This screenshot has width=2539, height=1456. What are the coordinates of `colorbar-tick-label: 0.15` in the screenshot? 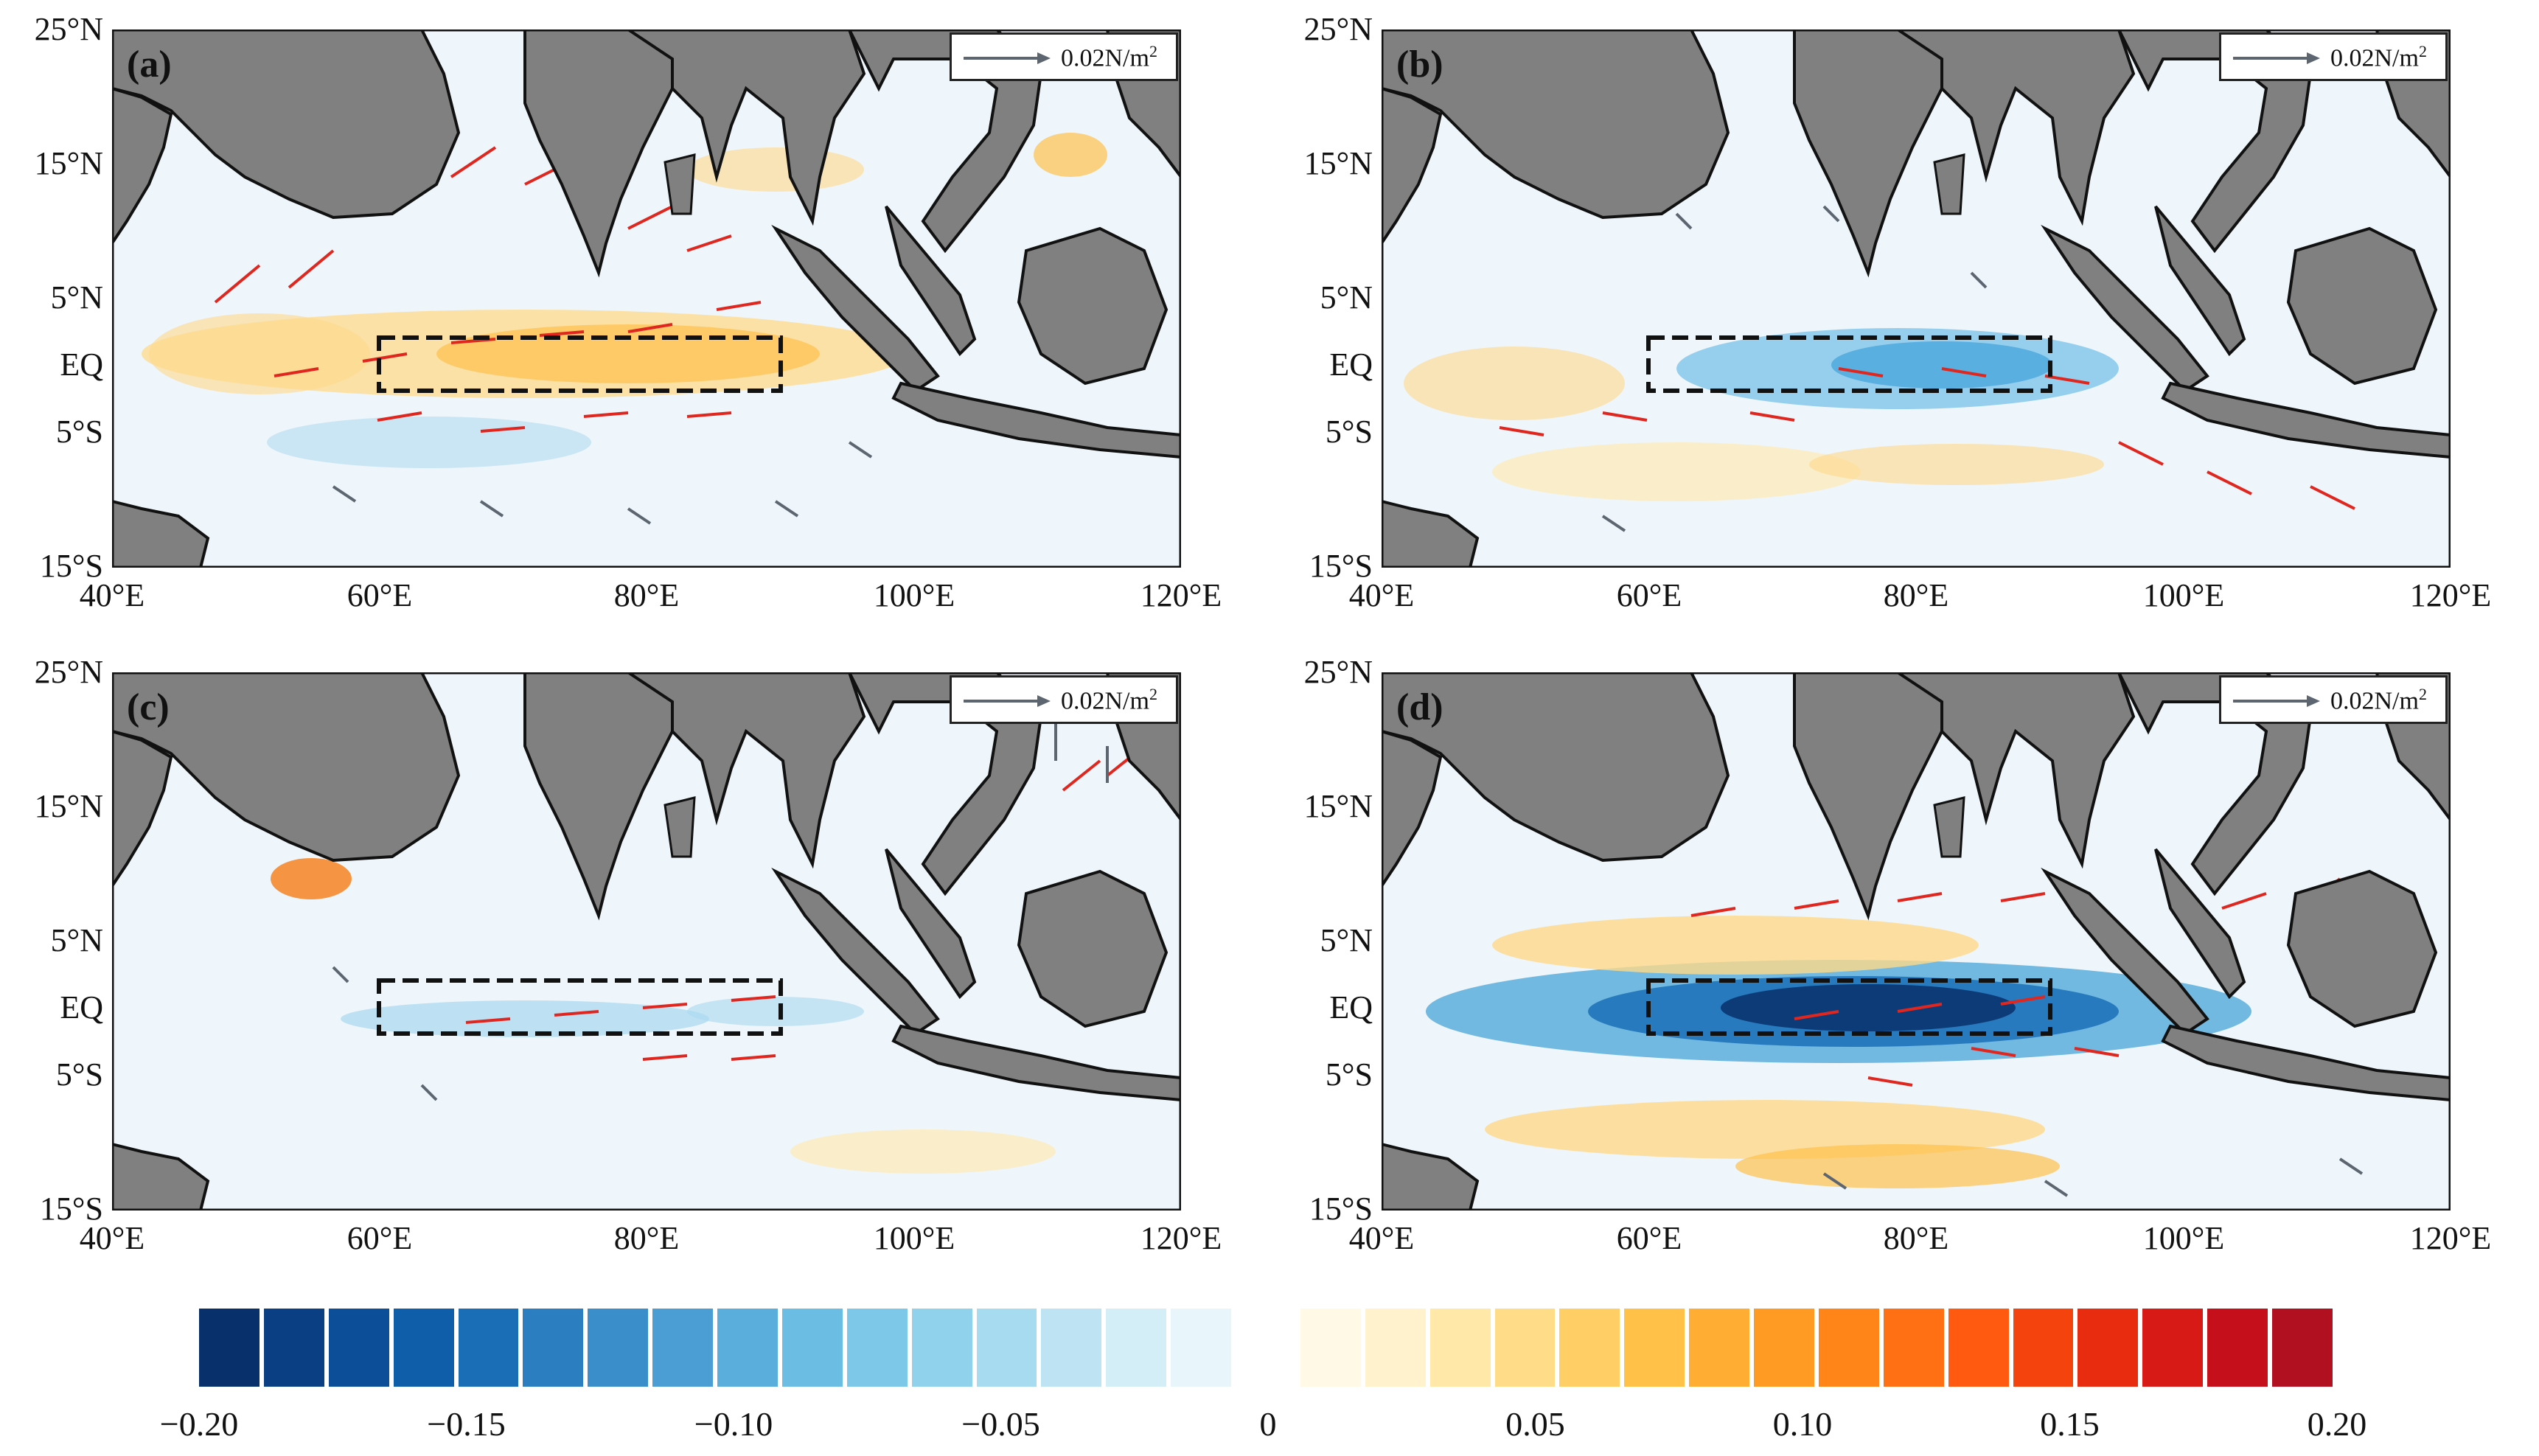 It's located at (2070, 1424).